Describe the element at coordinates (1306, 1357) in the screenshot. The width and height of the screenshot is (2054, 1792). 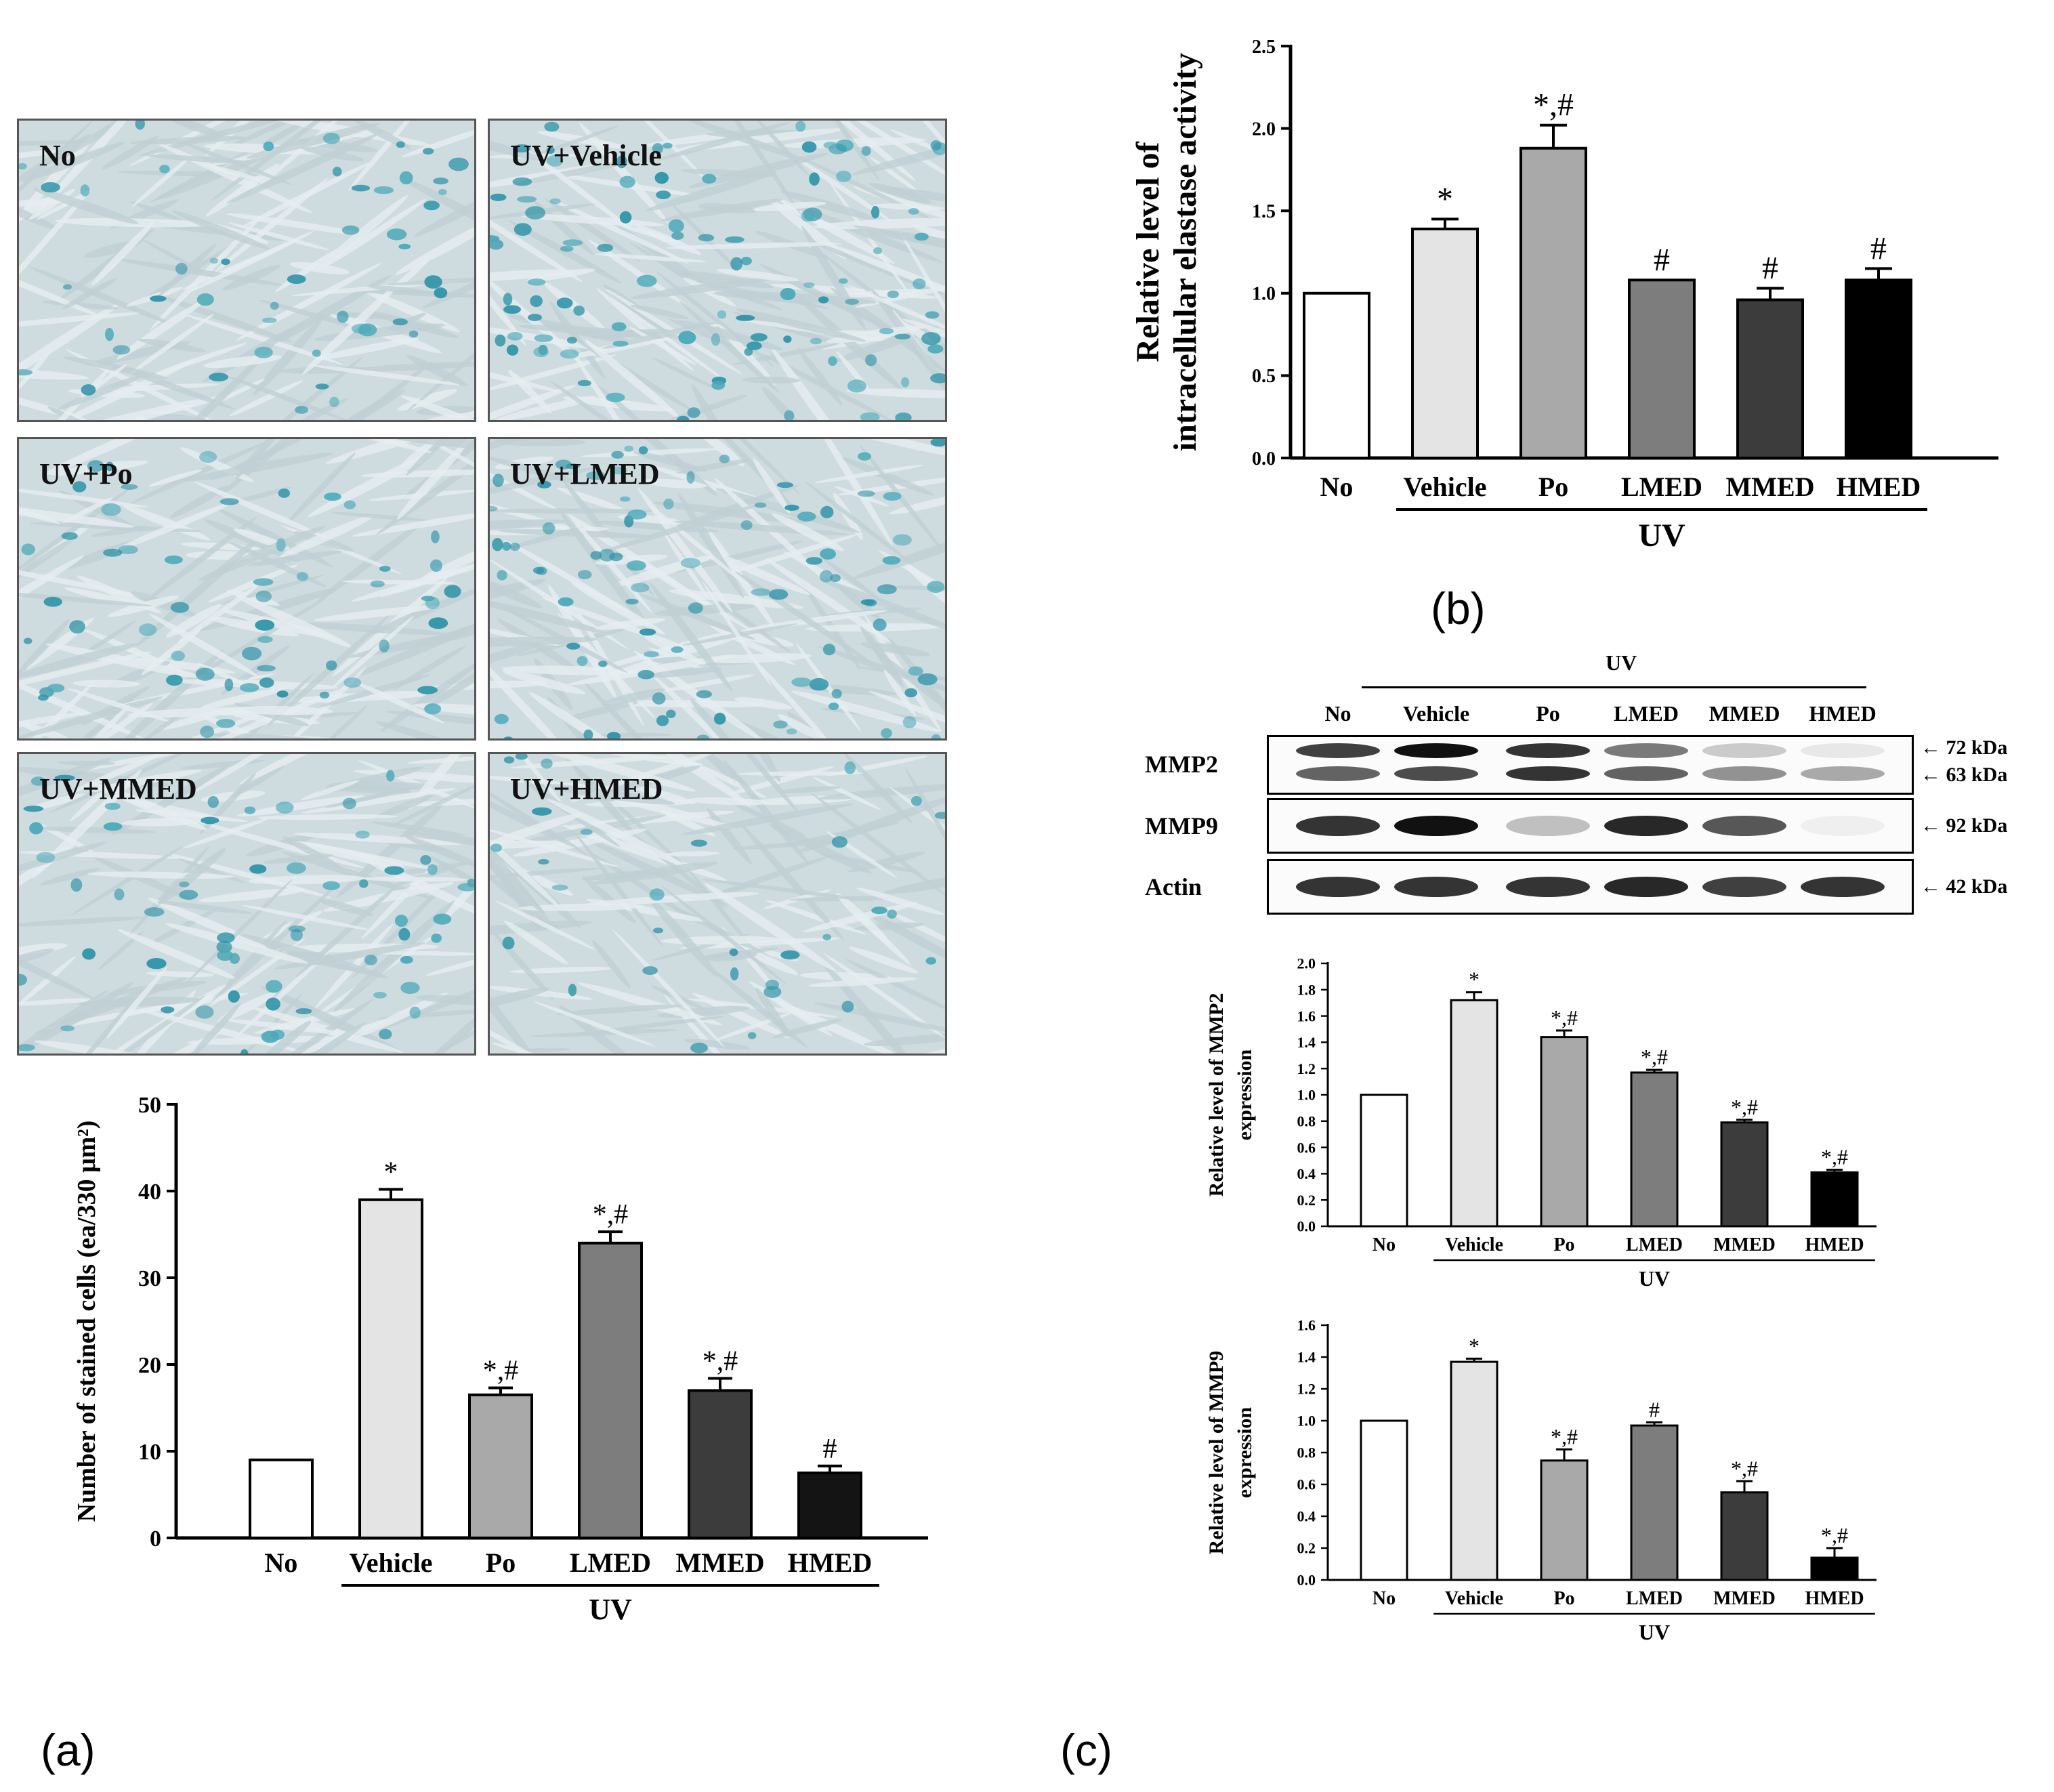
I see `y-tick-label: 1.4` at that location.